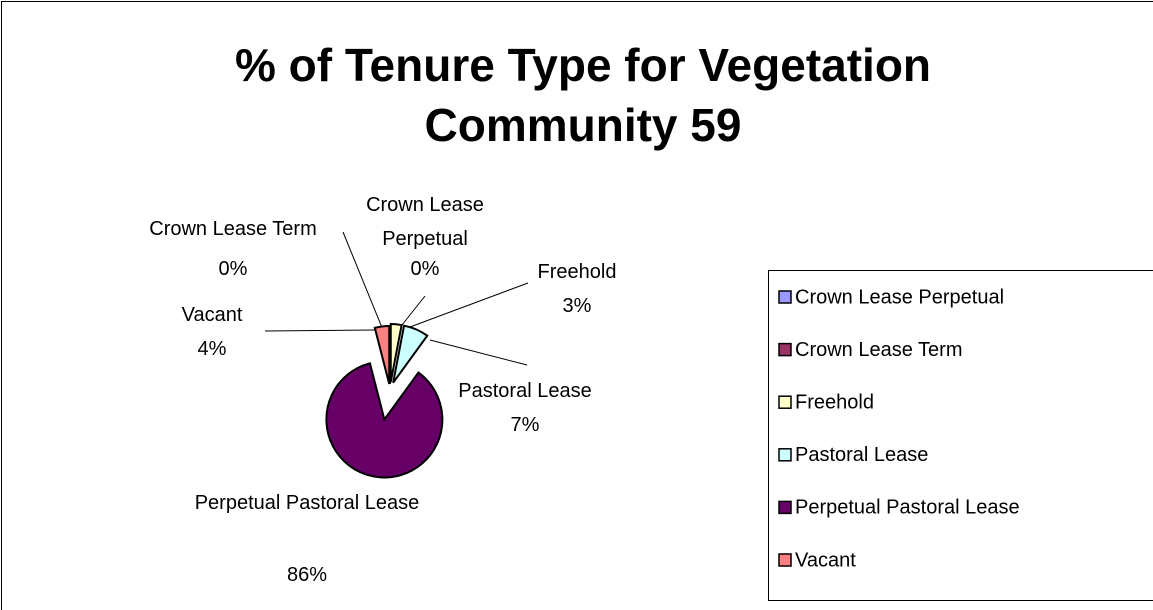  Describe the element at coordinates (425, 222) in the screenshot. I see `slice-label: Crown Lease Perpetual` at that location.